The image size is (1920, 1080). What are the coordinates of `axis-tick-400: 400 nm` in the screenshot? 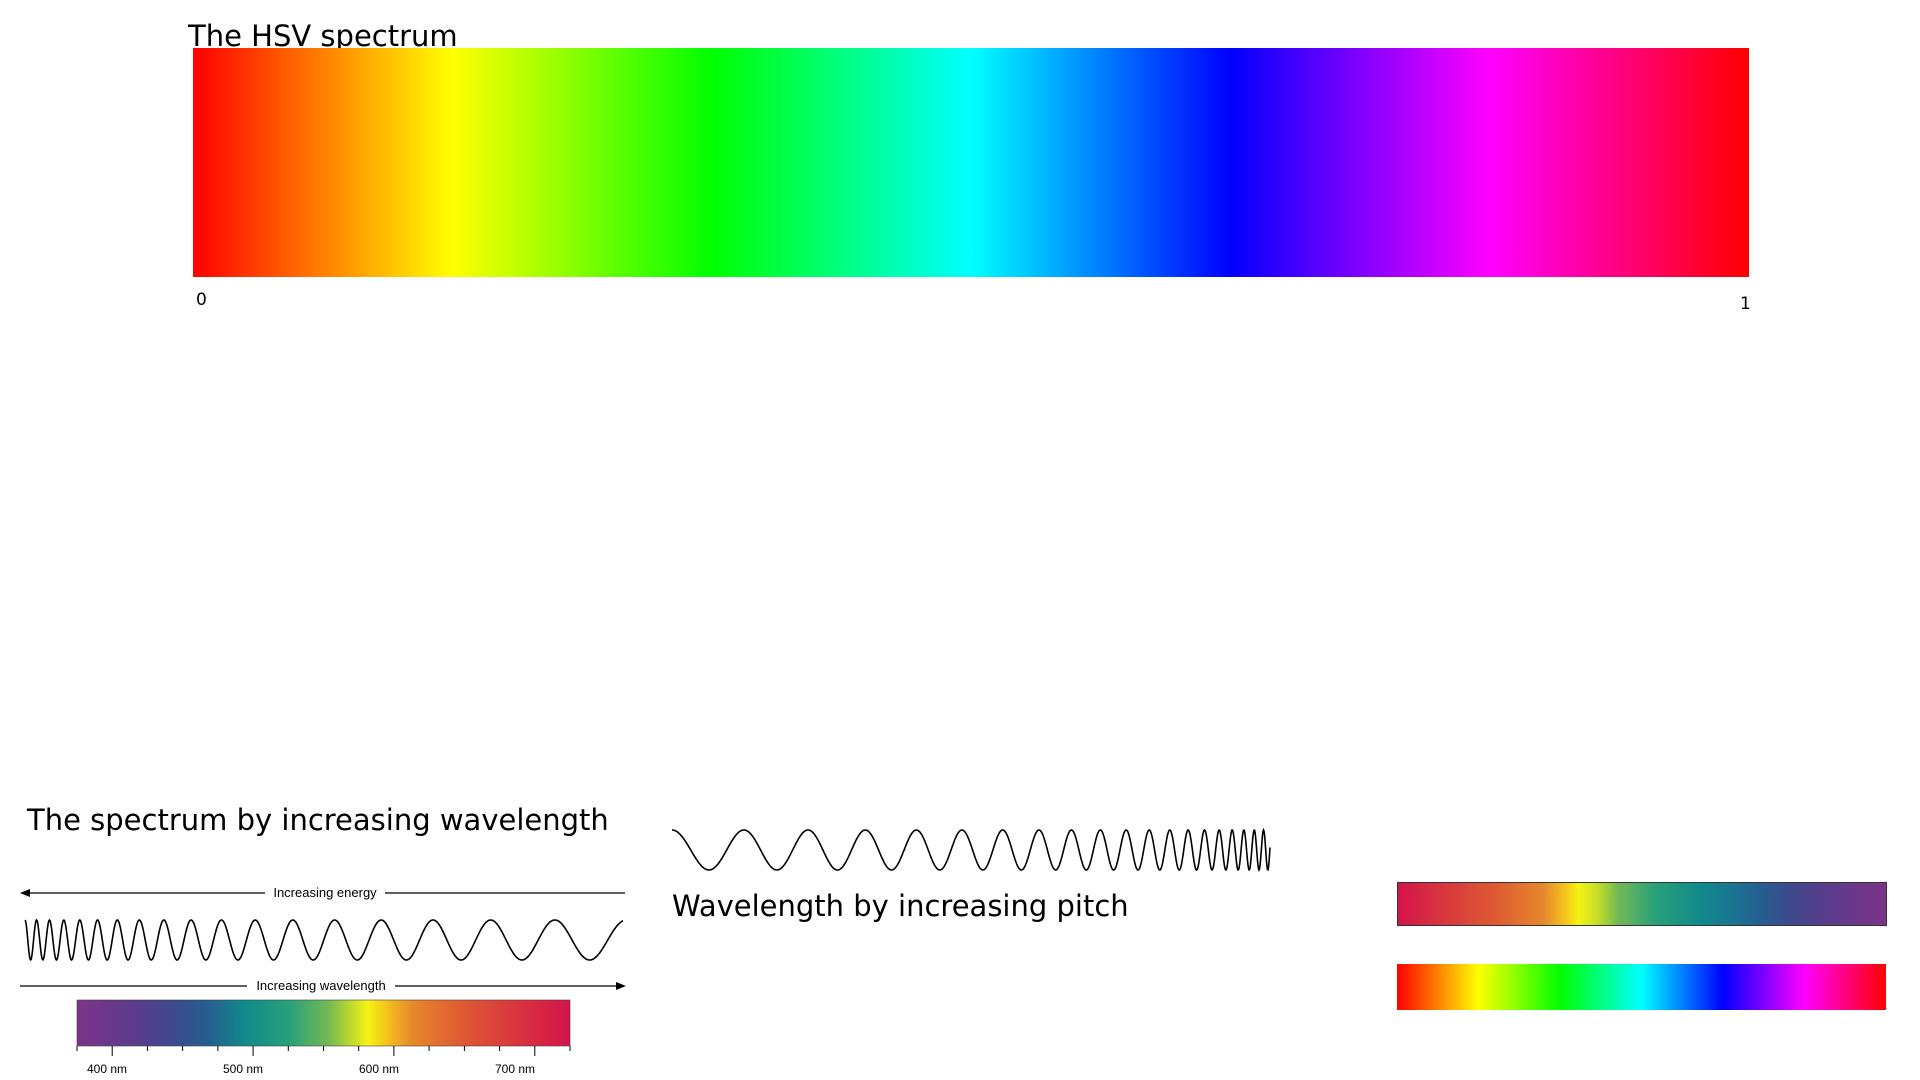 It's located at (107, 1069).